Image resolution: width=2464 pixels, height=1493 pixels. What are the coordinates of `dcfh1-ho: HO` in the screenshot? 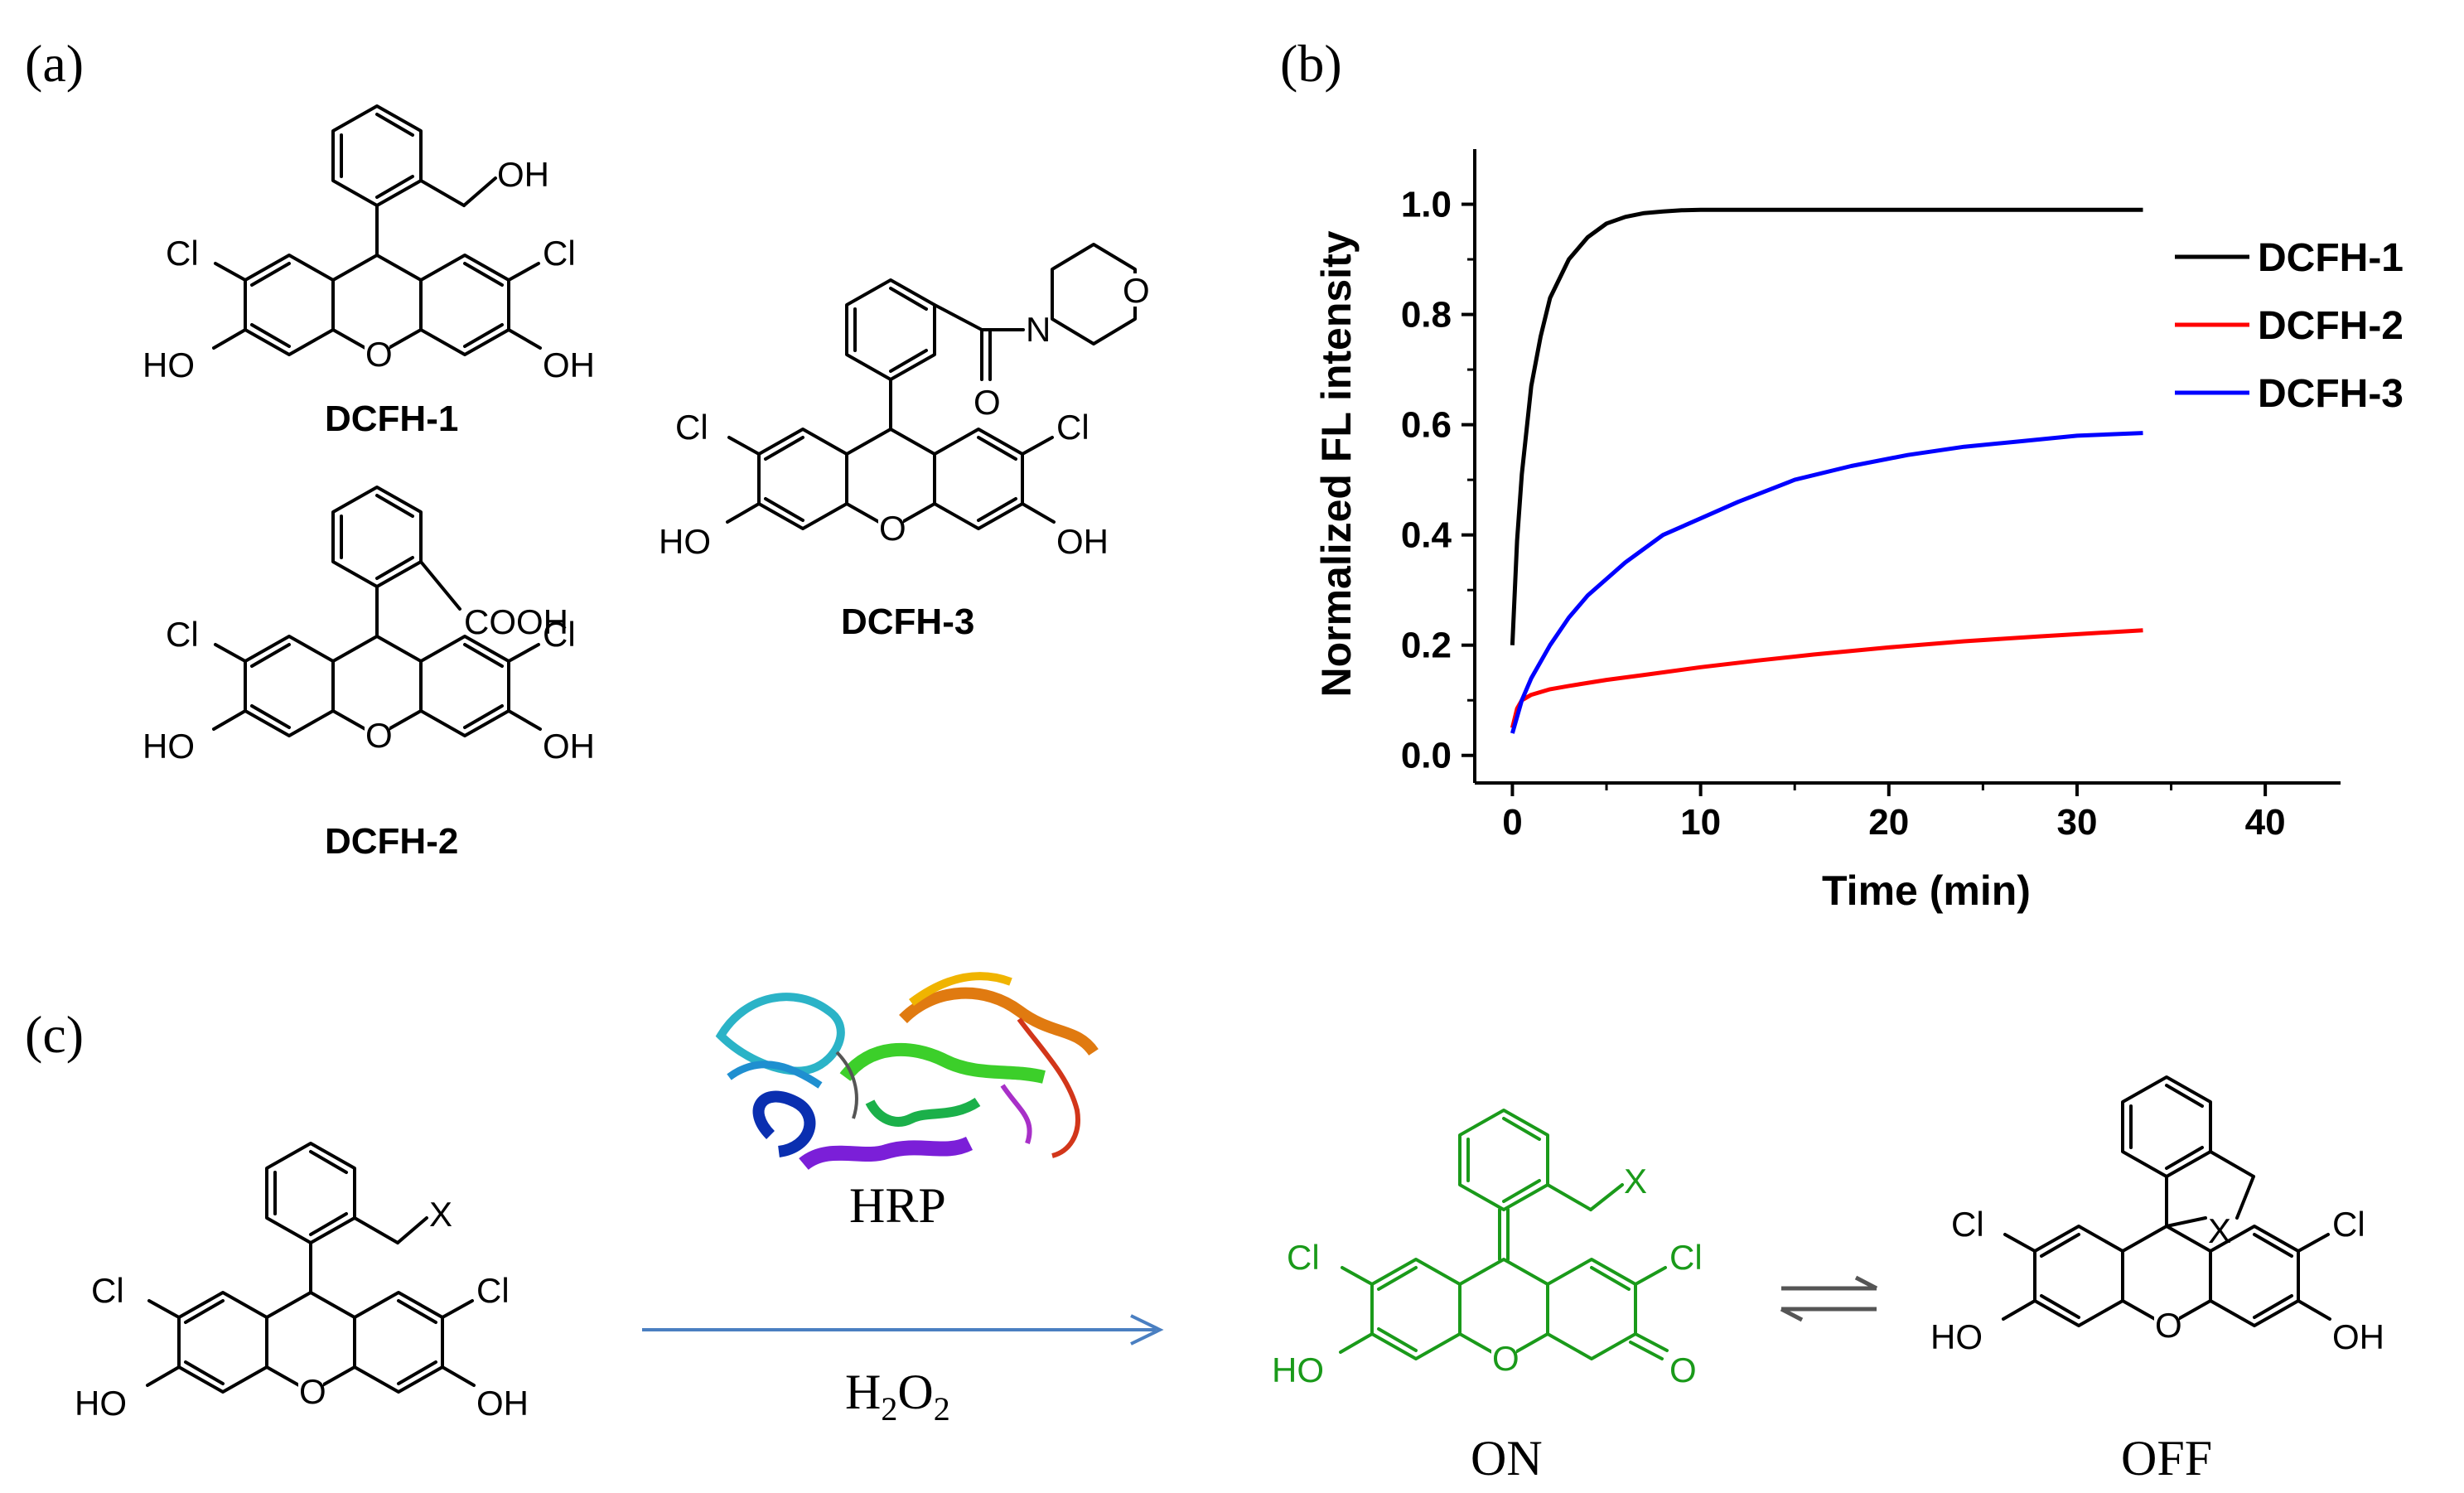 It's located at (169, 364).